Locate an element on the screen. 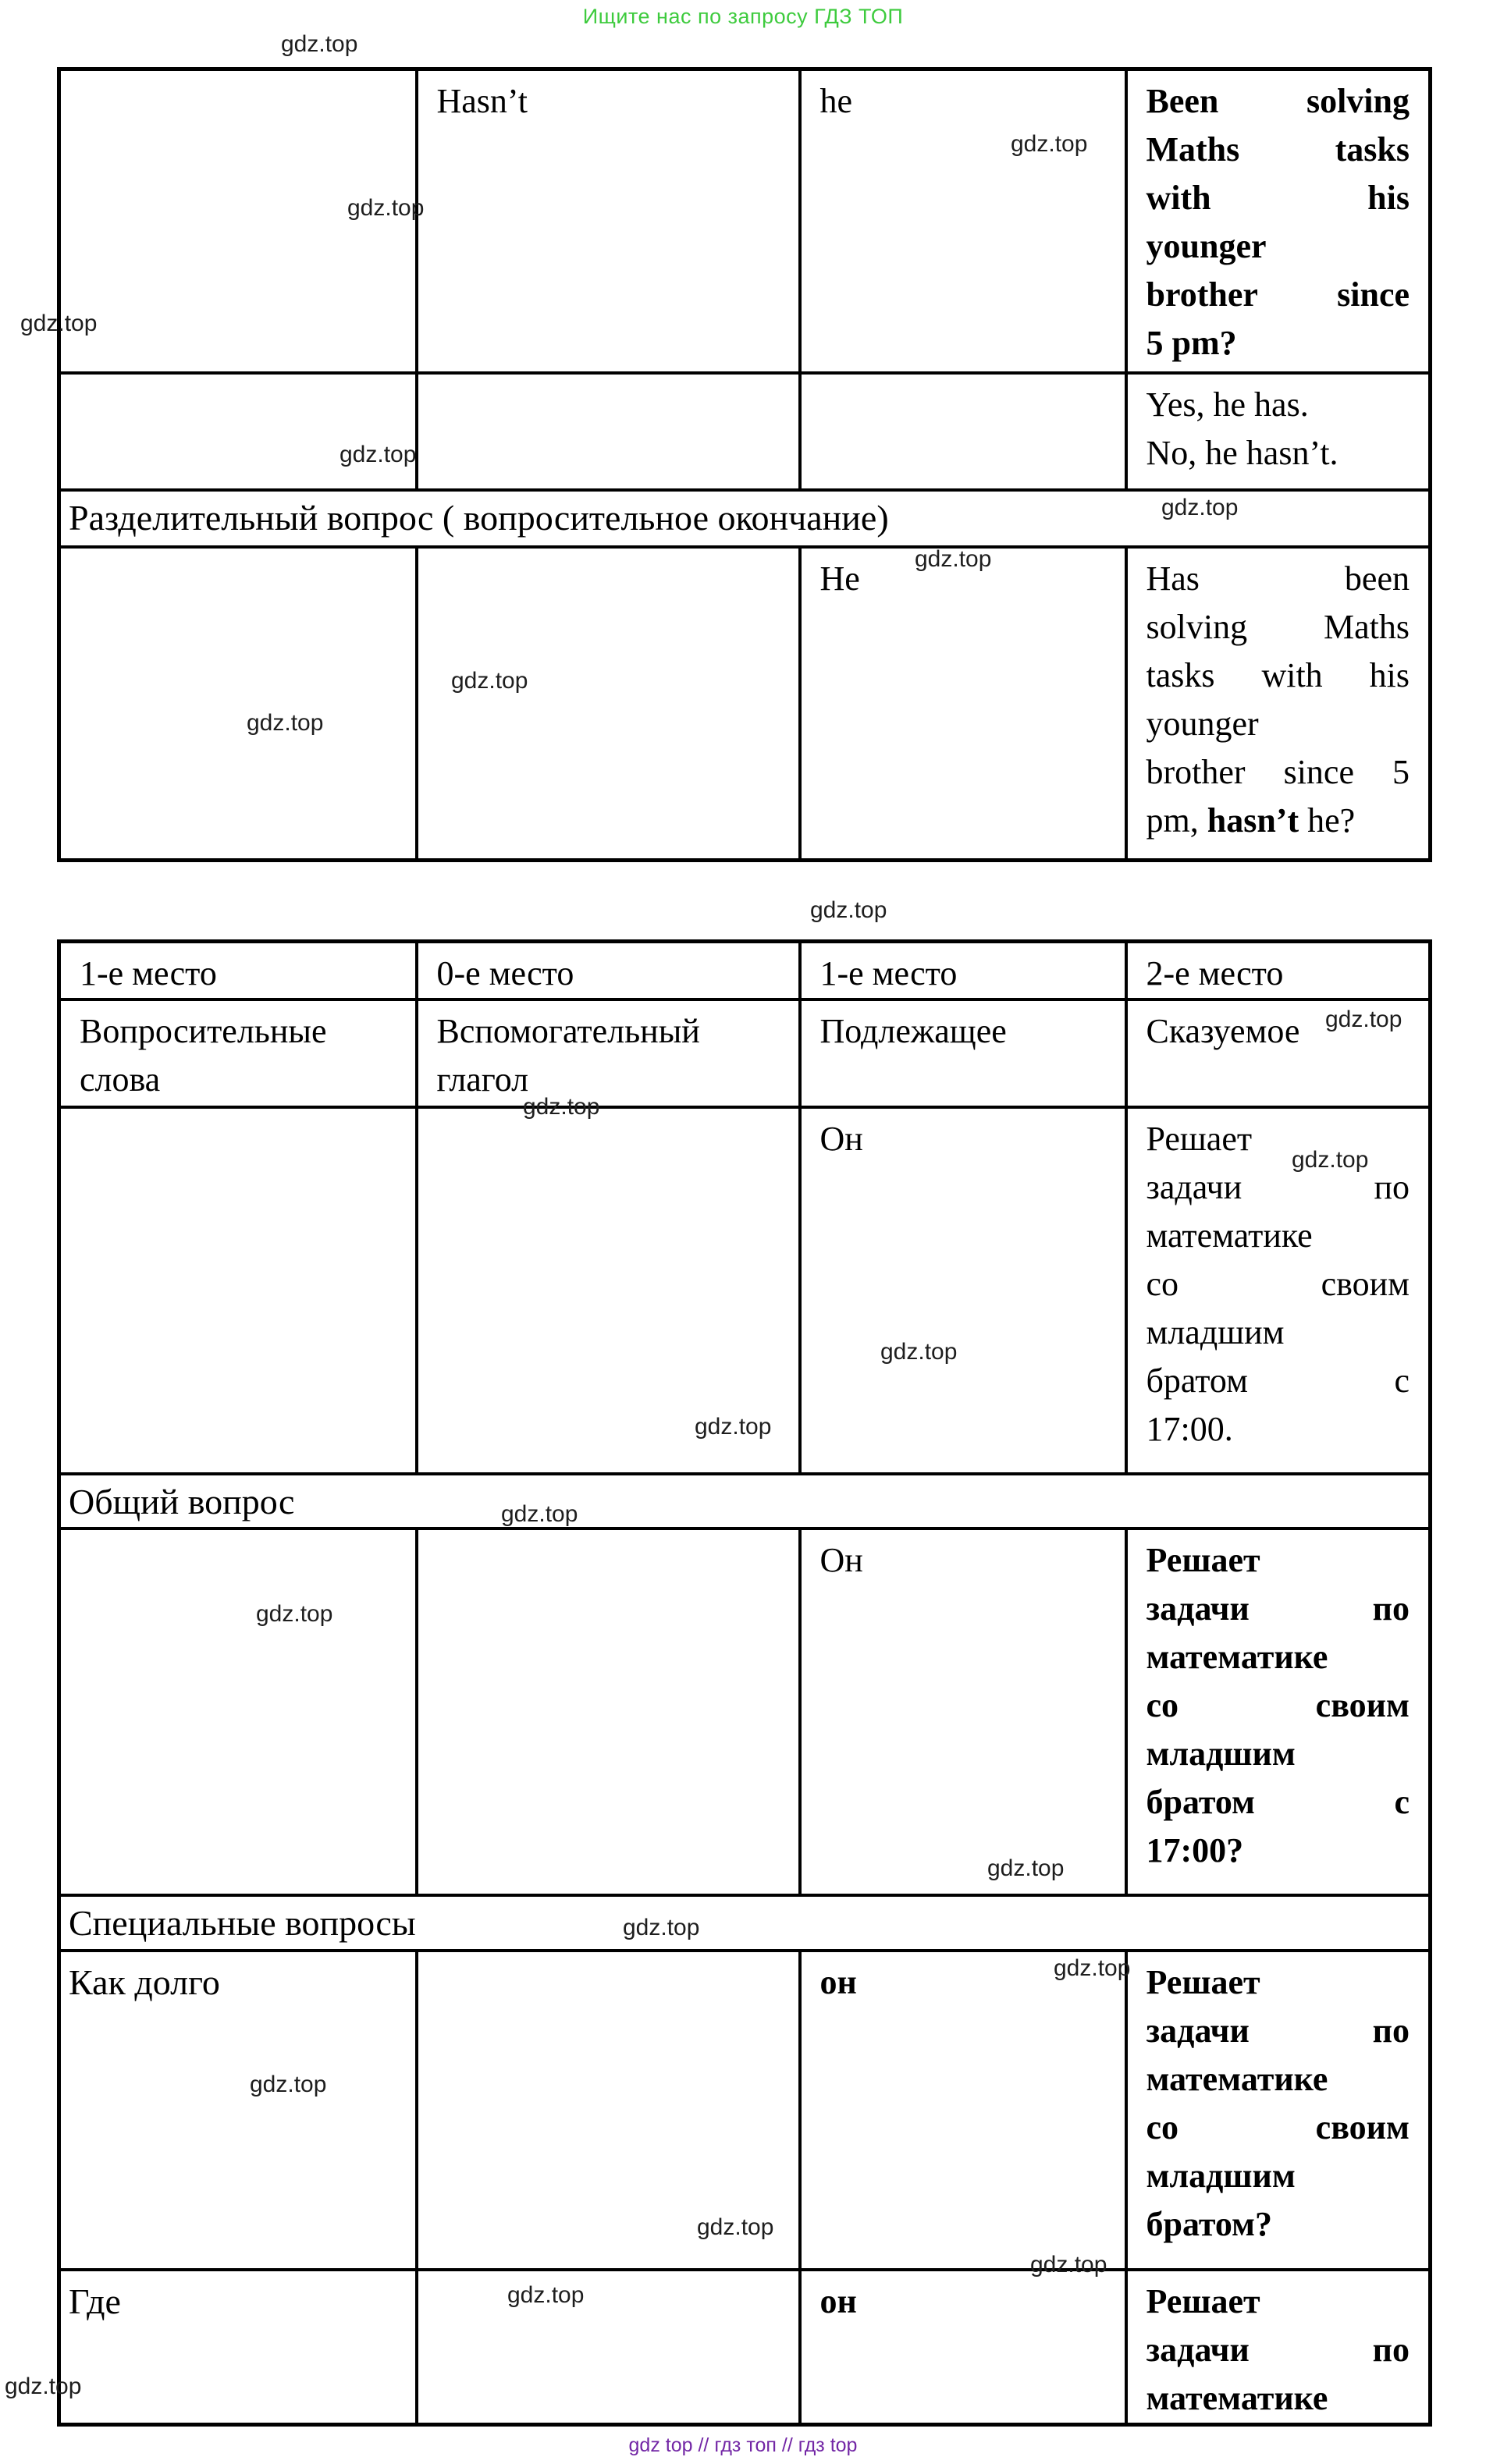 The height and width of the screenshot is (2464, 1486). row-general-question-header: Общий вопрос is located at coordinates (744, 1501).